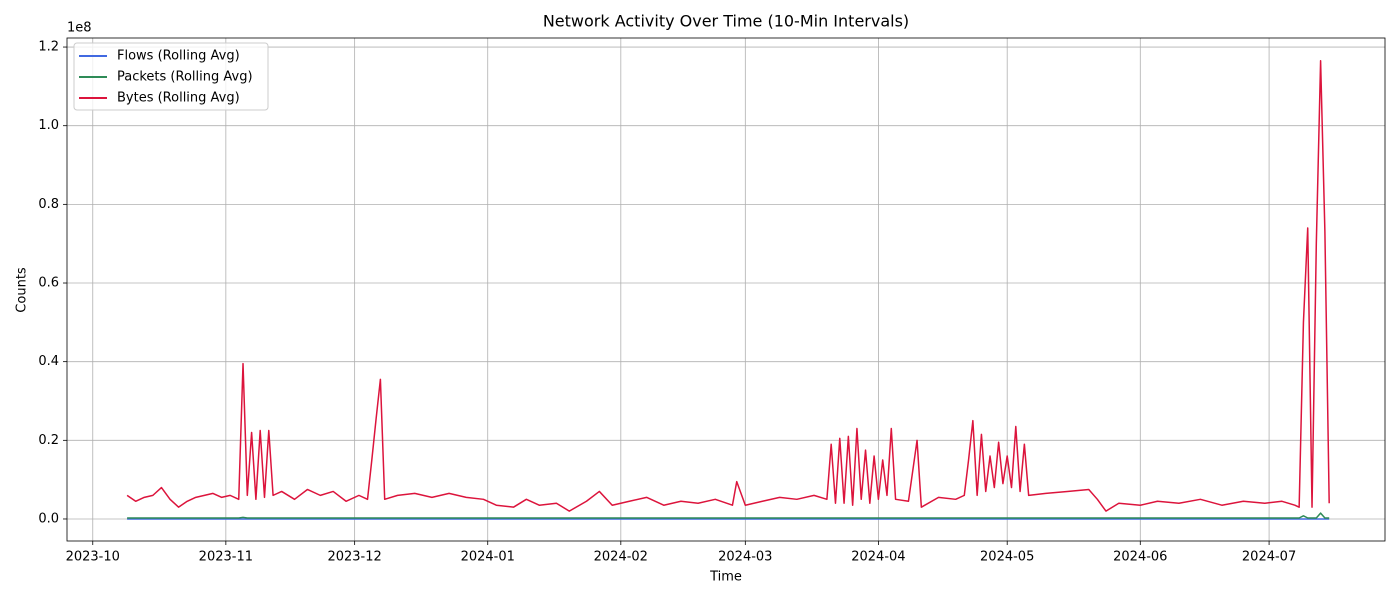 The width and height of the screenshot is (1400, 600). Describe the element at coordinates (48, 283) in the screenshot. I see `y-tick-label: 0.6` at that location.